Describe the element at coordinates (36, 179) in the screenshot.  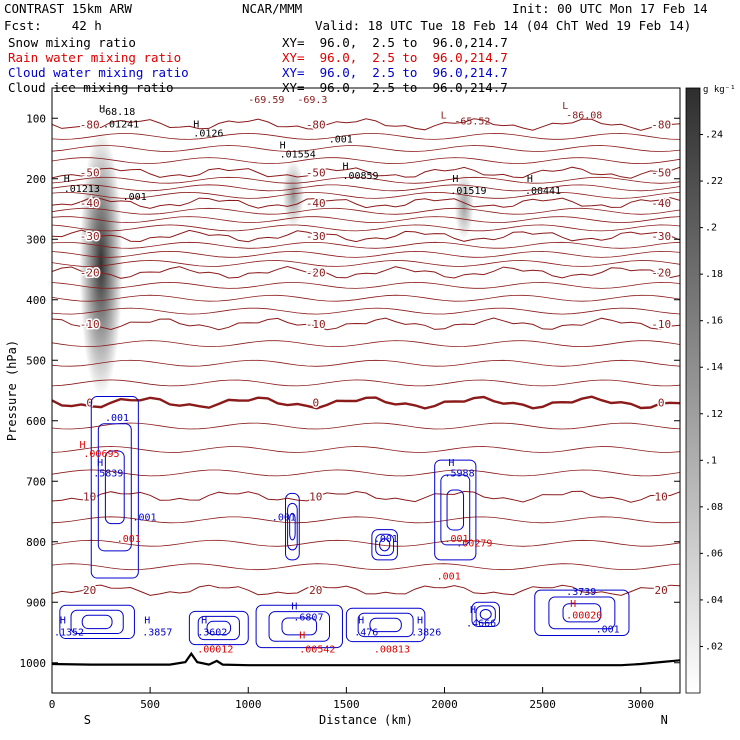
I see `y-tick-label: 200` at that location.